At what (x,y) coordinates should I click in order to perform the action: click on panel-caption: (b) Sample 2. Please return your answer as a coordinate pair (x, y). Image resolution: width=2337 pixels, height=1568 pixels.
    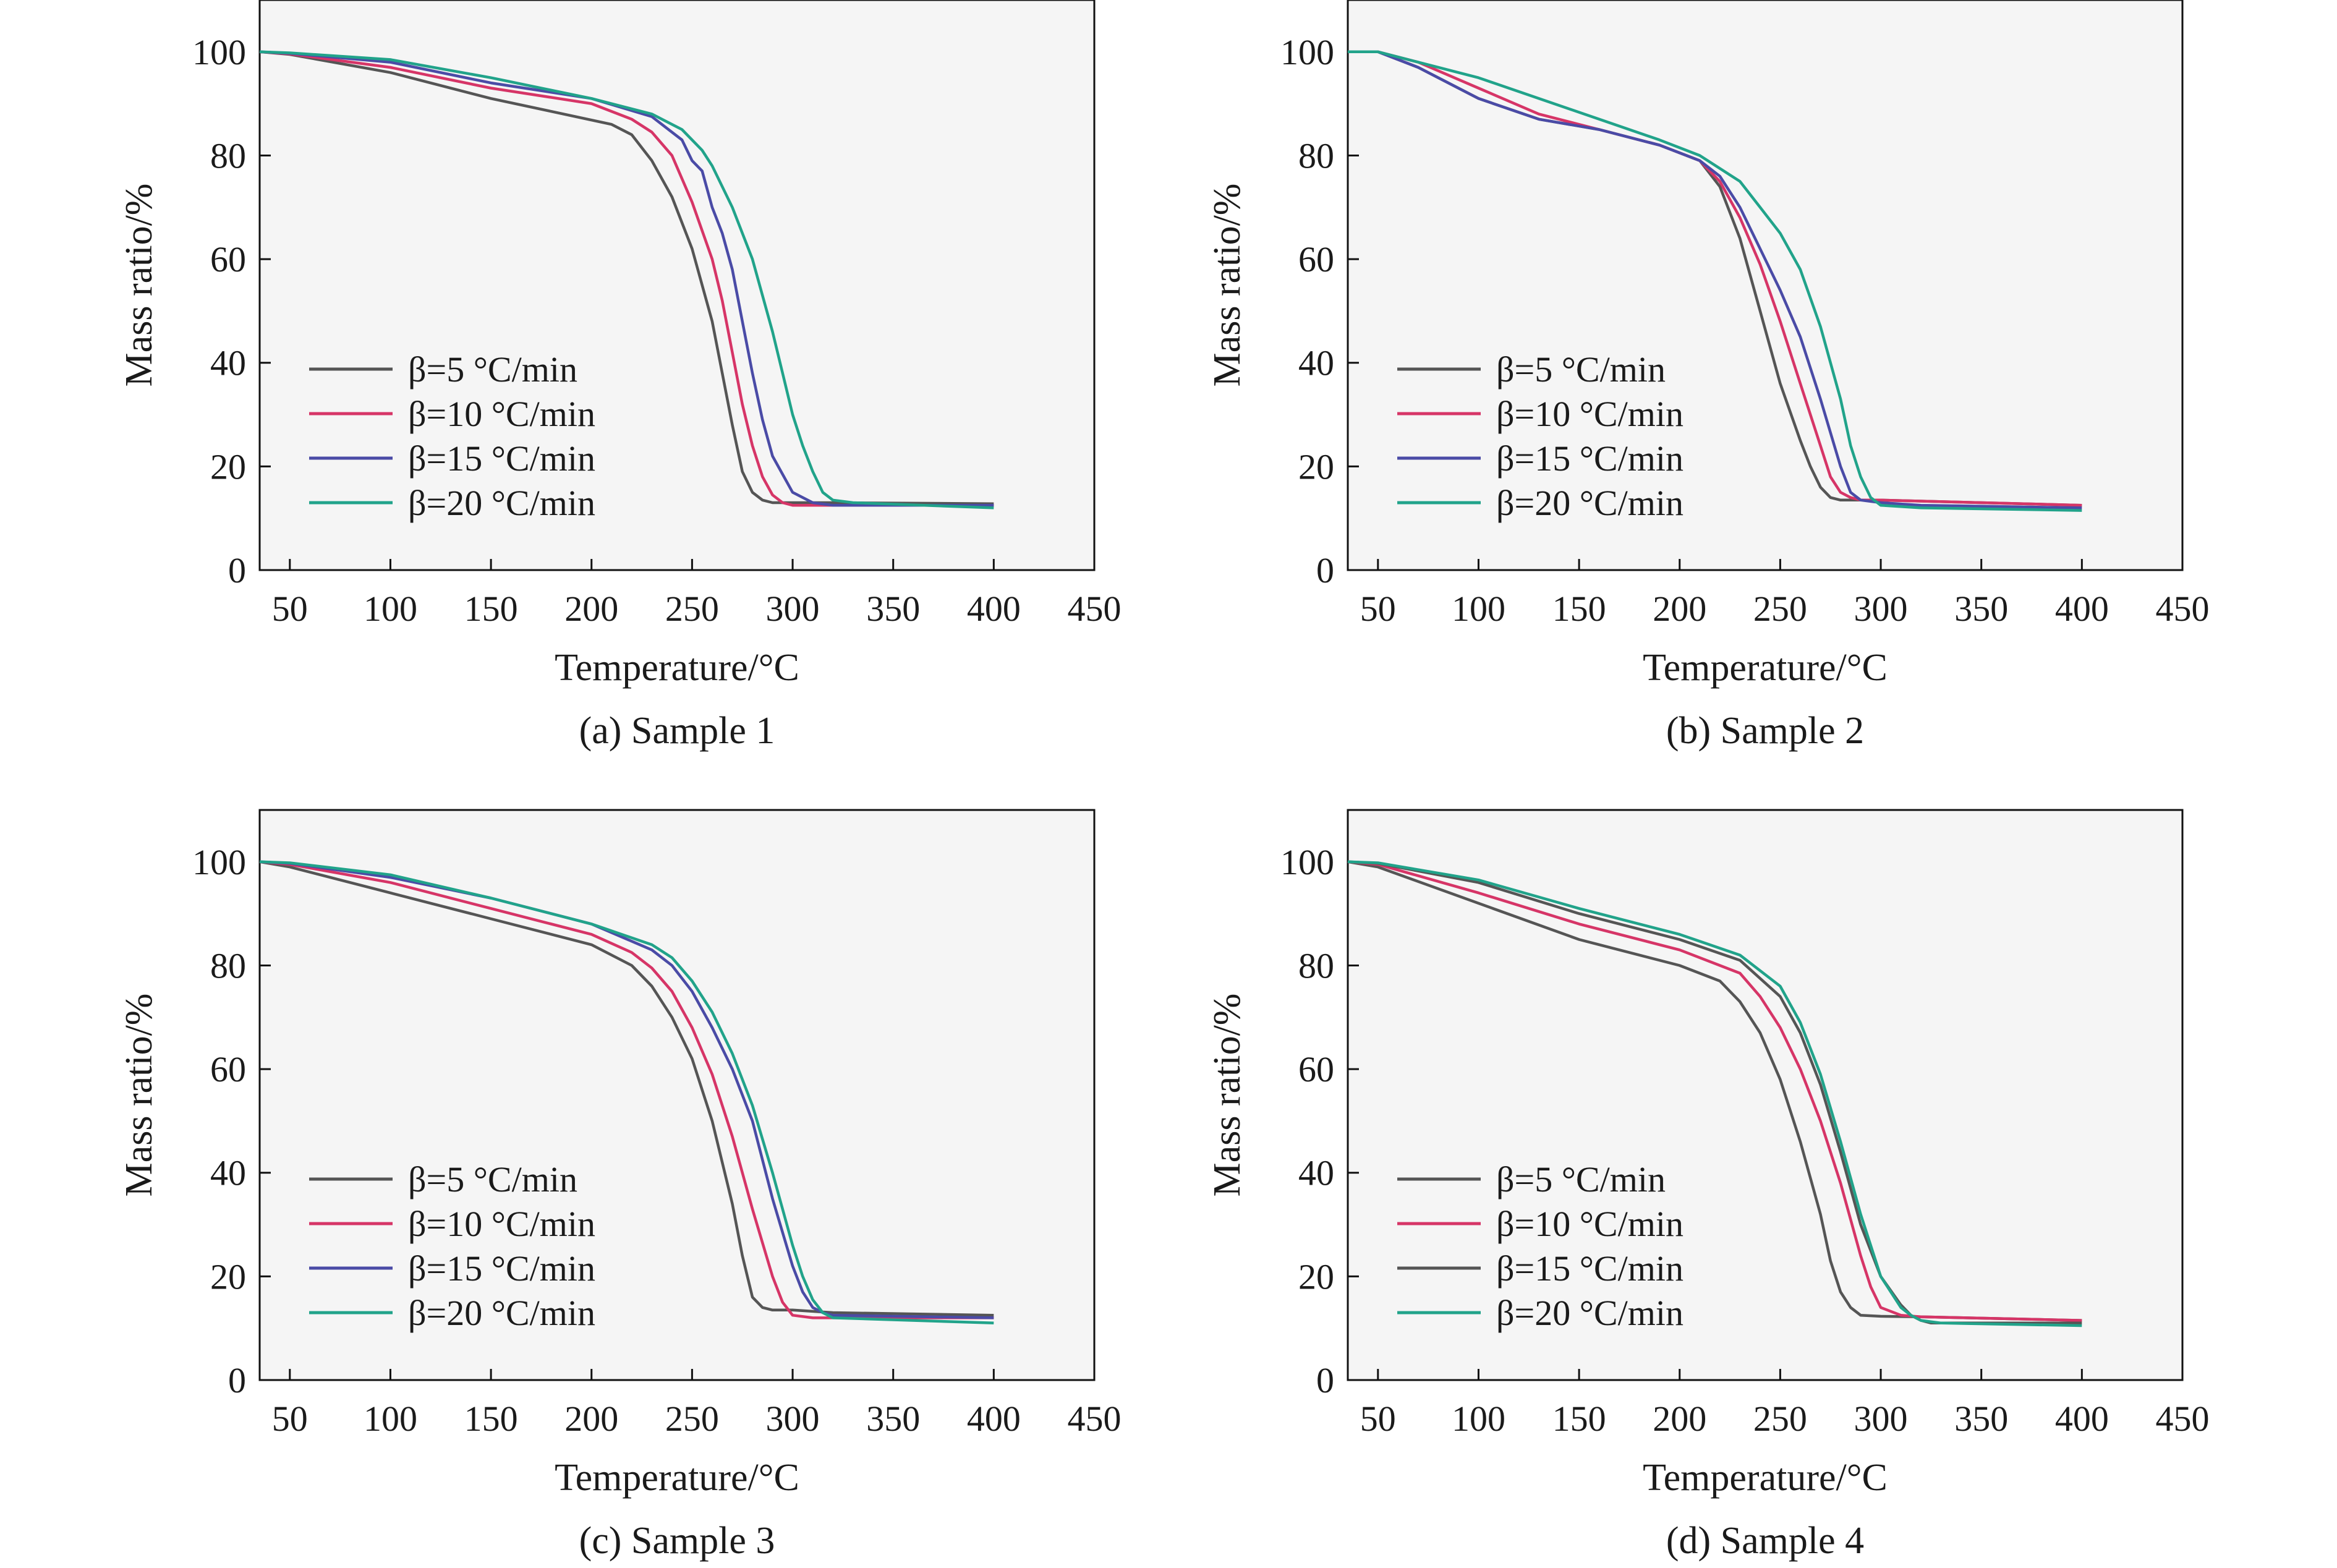
    Looking at the image, I should click on (1765, 731).